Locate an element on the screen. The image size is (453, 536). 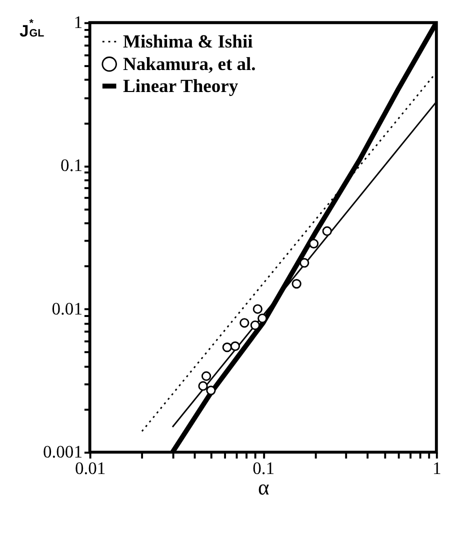
y-tick-label: 1 is located at coordinates (78, 22).